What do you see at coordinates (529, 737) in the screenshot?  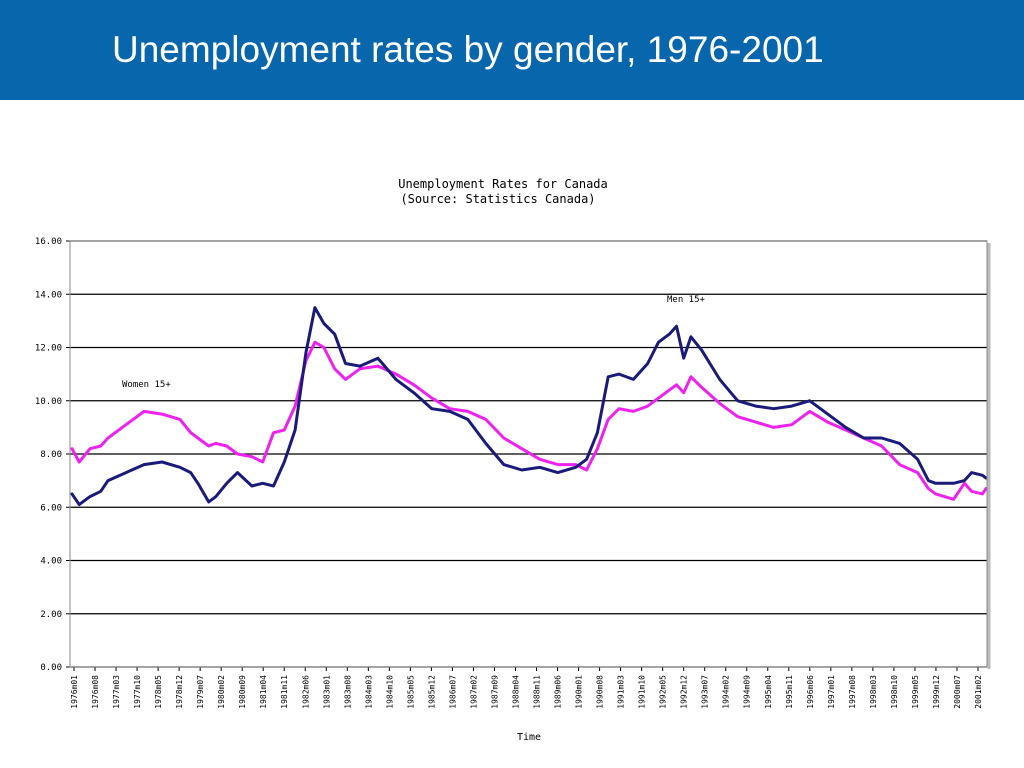 I see `x-axis-label: Time` at bounding box center [529, 737].